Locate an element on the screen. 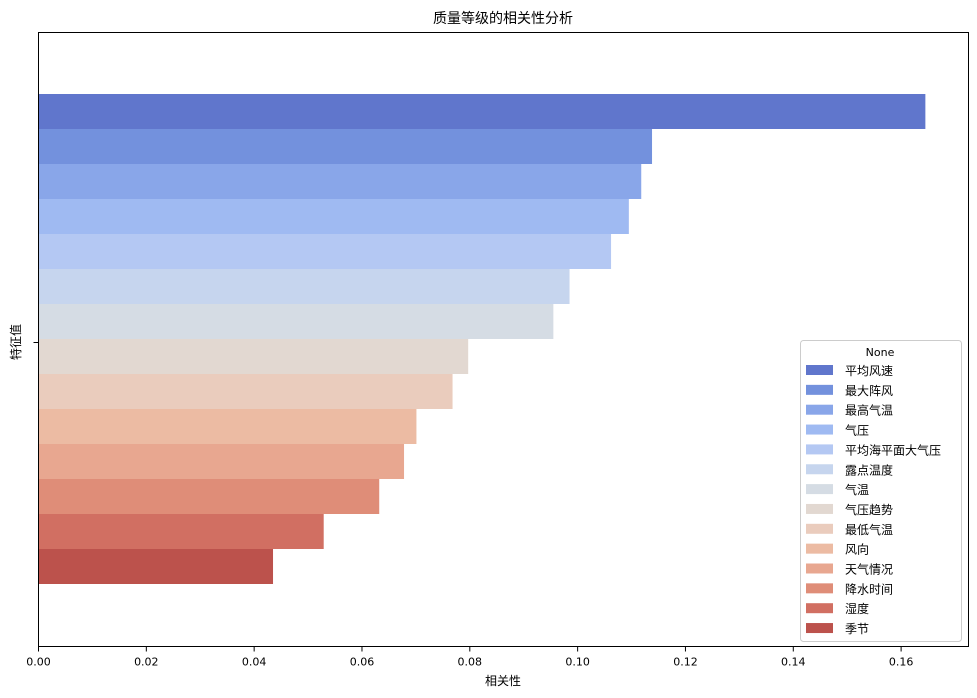 The image size is (977, 698). legend-swatch-气压 is located at coordinates (819, 429).